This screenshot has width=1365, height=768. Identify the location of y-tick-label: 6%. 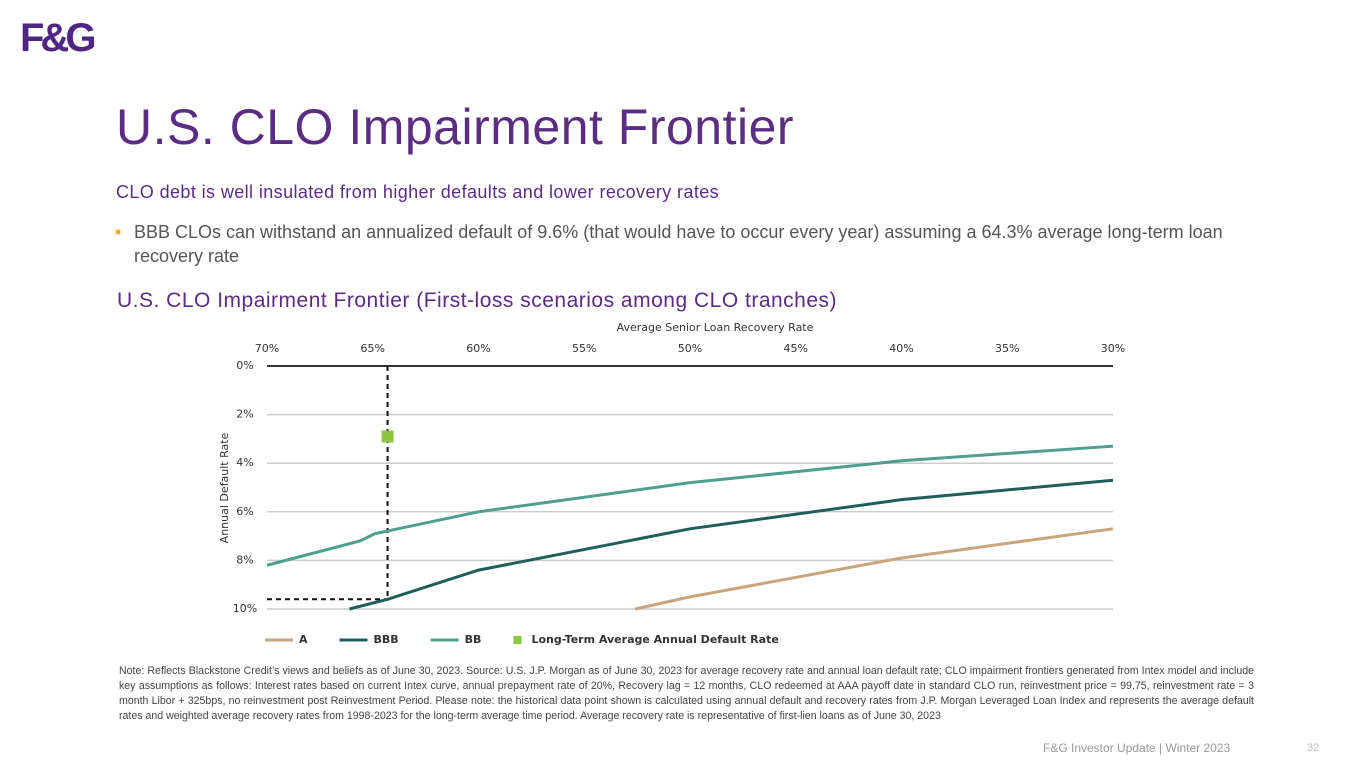
(244, 511).